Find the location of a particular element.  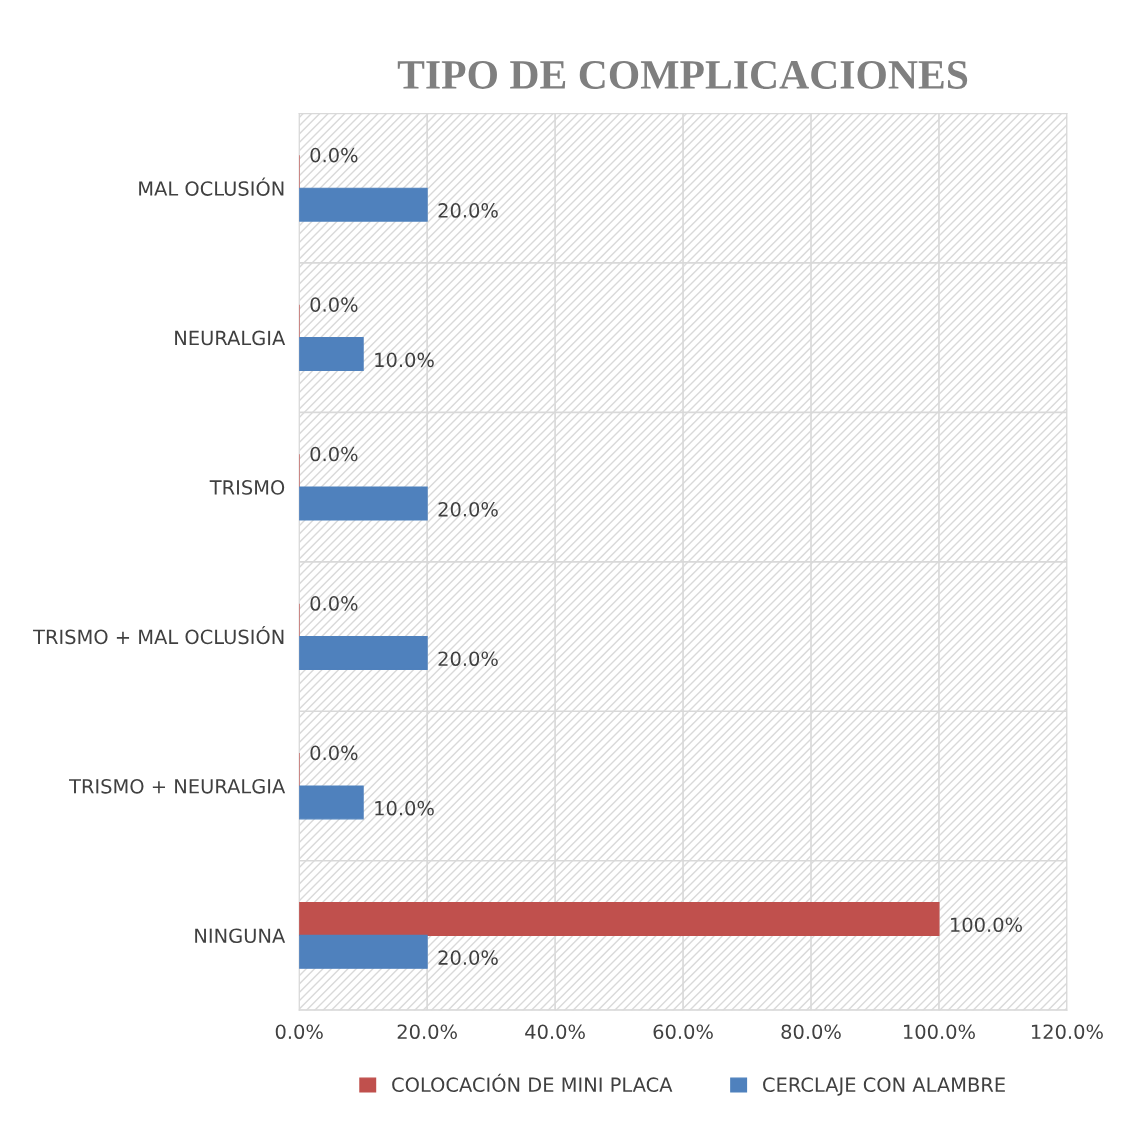

y-tick-label: NEURALGIA is located at coordinates (230, 338).